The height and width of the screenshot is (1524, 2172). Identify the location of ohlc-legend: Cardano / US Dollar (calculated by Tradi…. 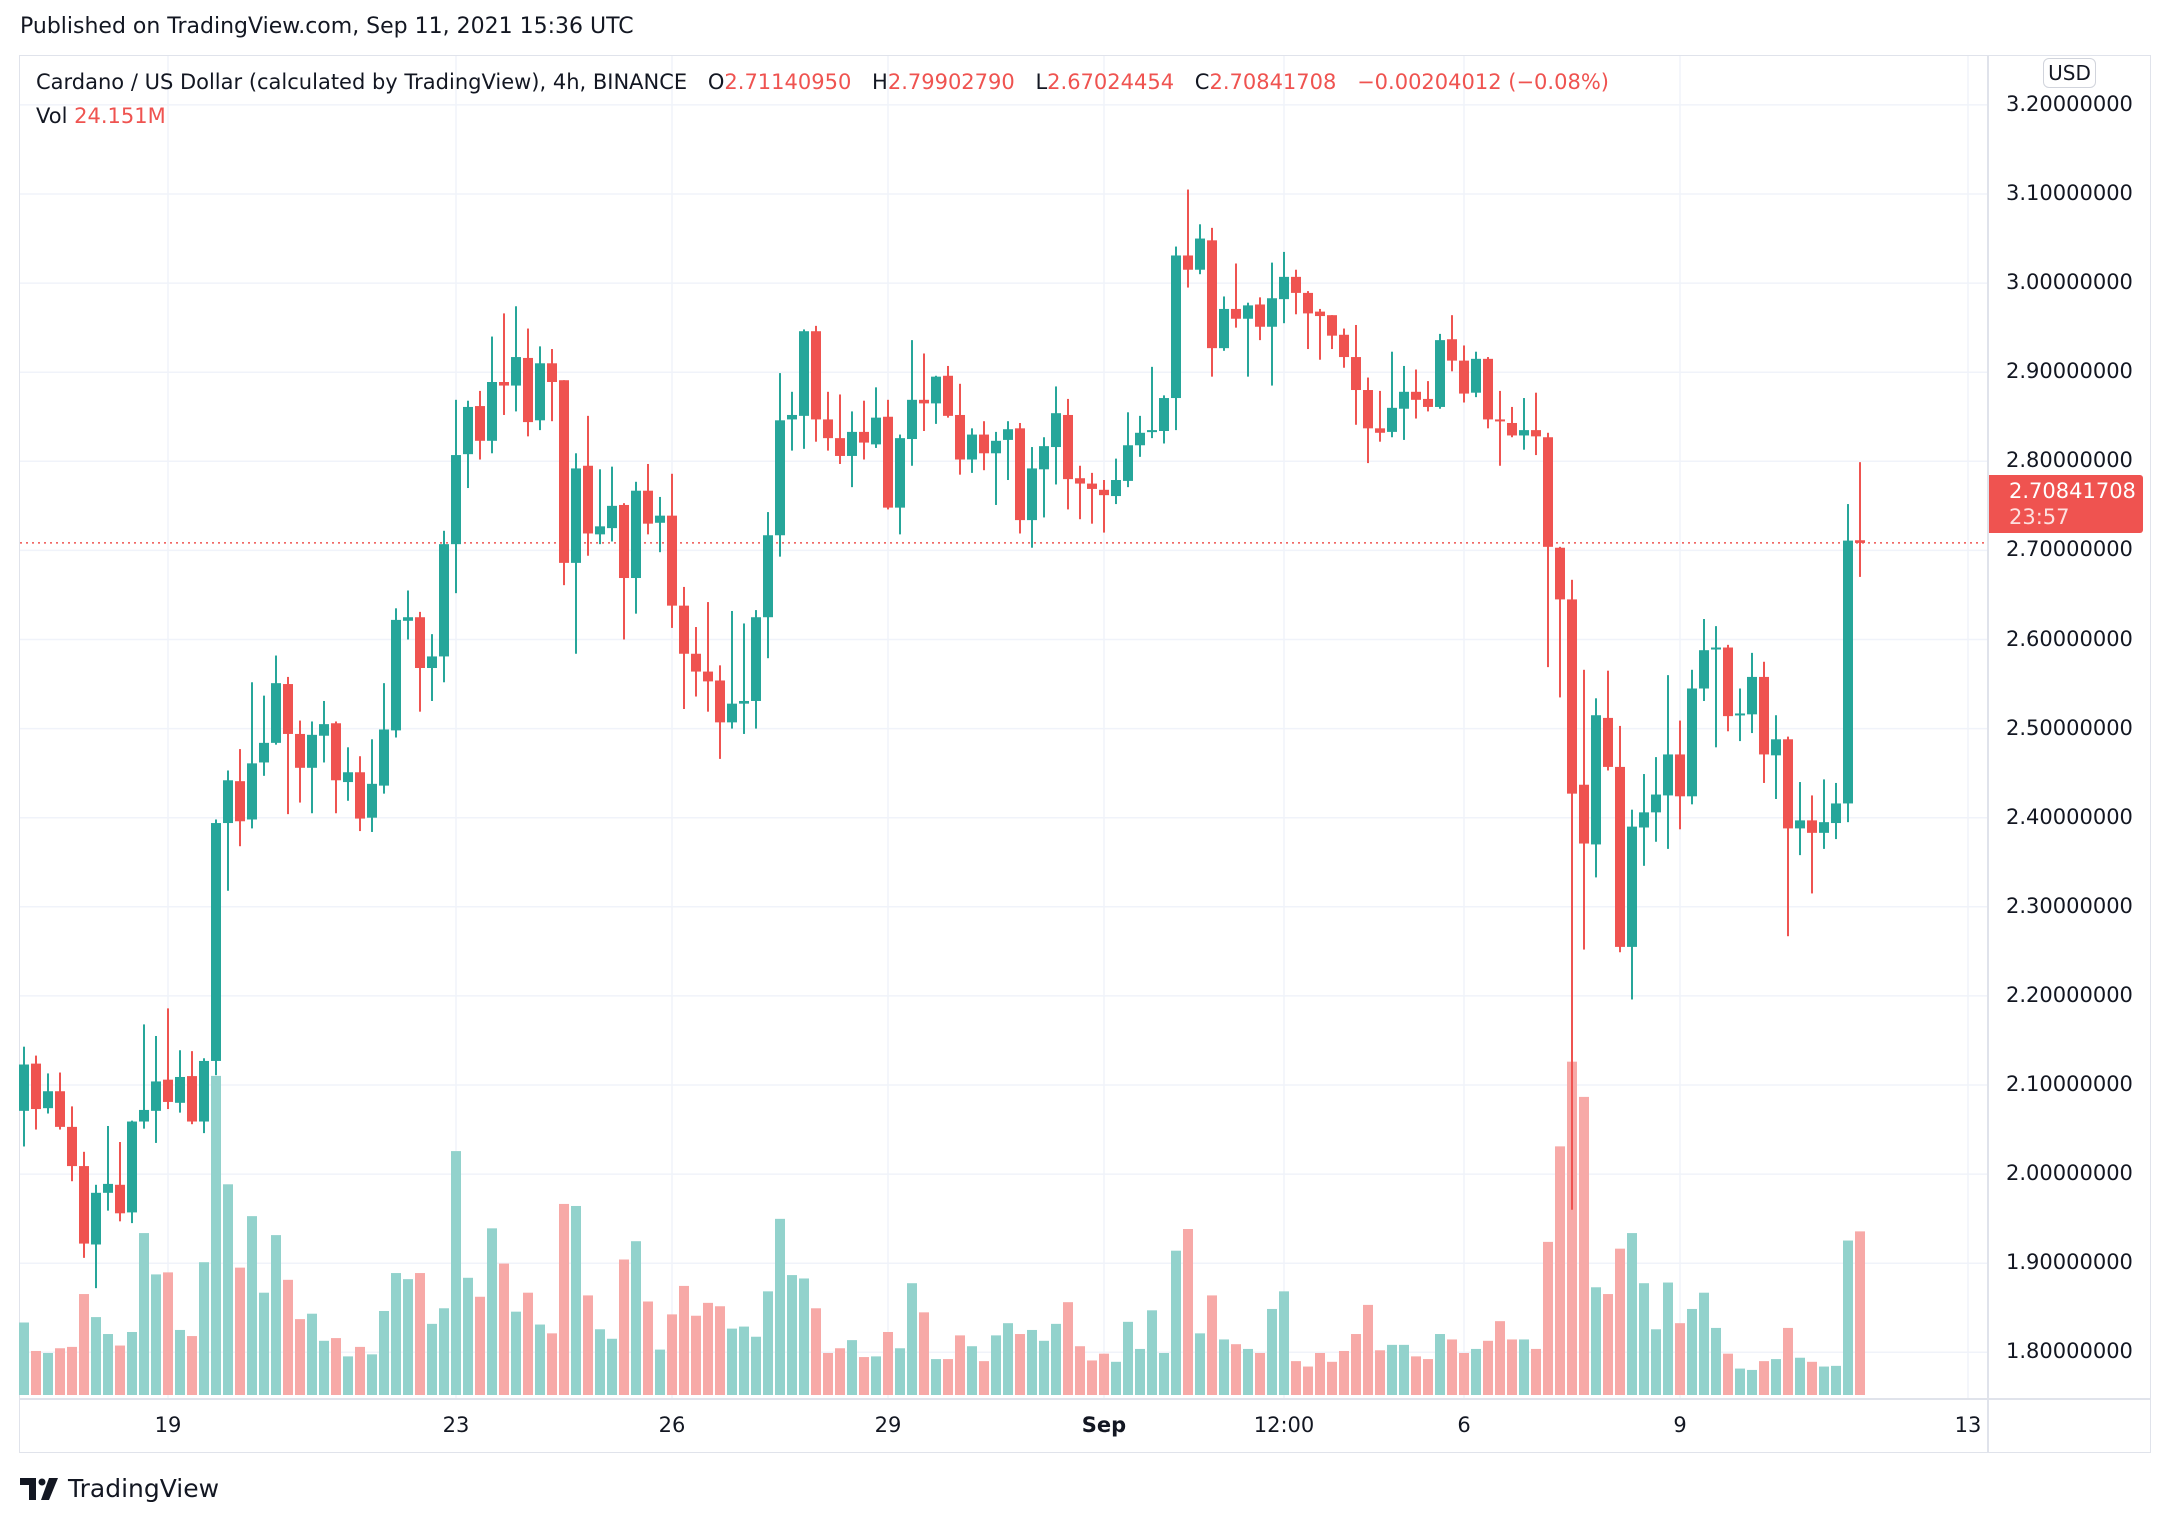
(822, 82).